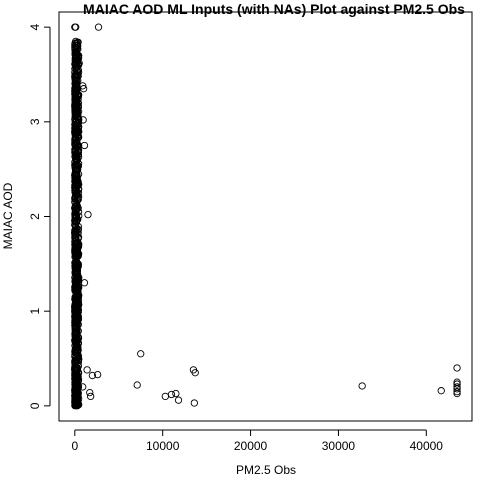 The image size is (480, 485). What do you see at coordinates (35, 311) in the screenshot?
I see `y-tick-label: 1` at bounding box center [35, 311].